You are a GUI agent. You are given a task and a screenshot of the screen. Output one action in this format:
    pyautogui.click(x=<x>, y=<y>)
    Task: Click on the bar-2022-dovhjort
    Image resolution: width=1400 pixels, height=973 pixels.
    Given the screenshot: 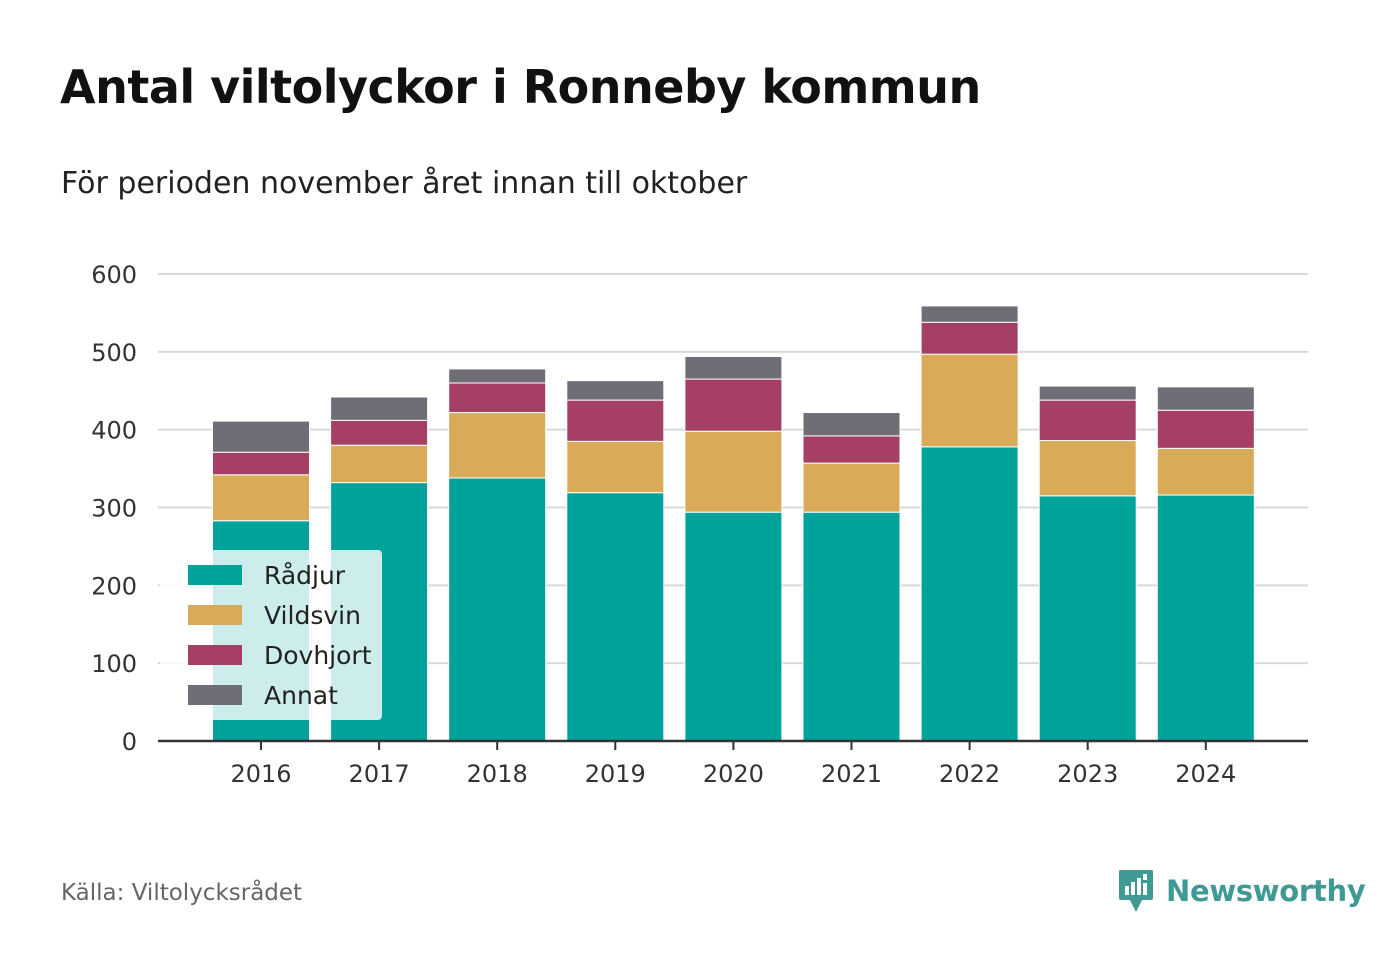 What is the action you would take?
    pyautogui.click(x=969, y=338)
    